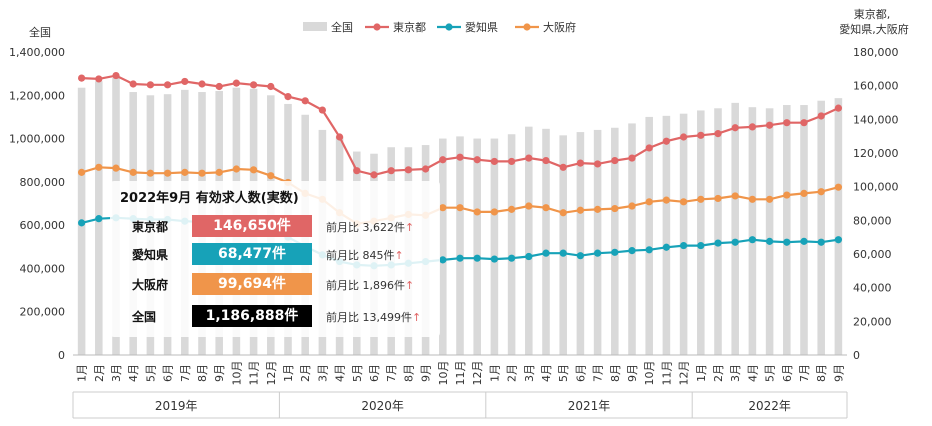  Describe the element at coordinates (374, 373) in the screenshot. I see `month-label: 6月` at that location.